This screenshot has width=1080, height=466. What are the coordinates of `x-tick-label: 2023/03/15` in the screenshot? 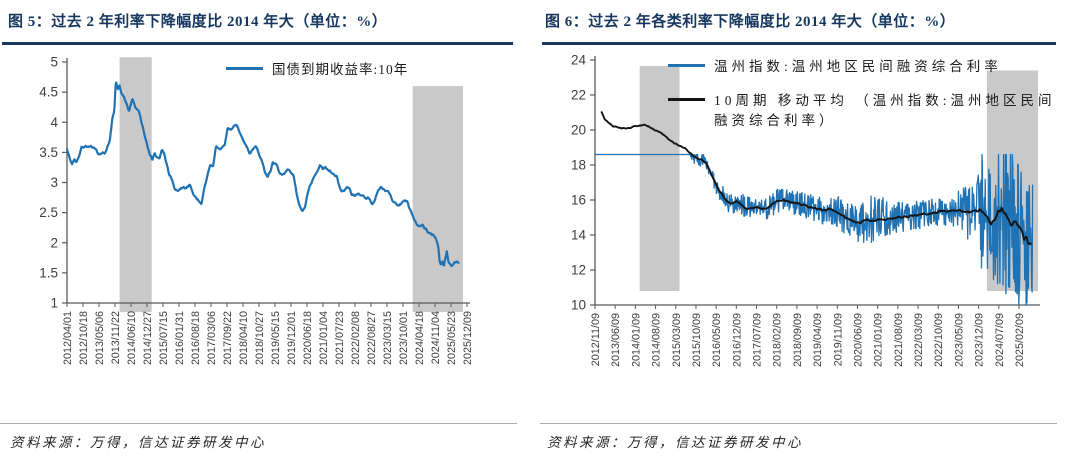 It's located at (388, 338).